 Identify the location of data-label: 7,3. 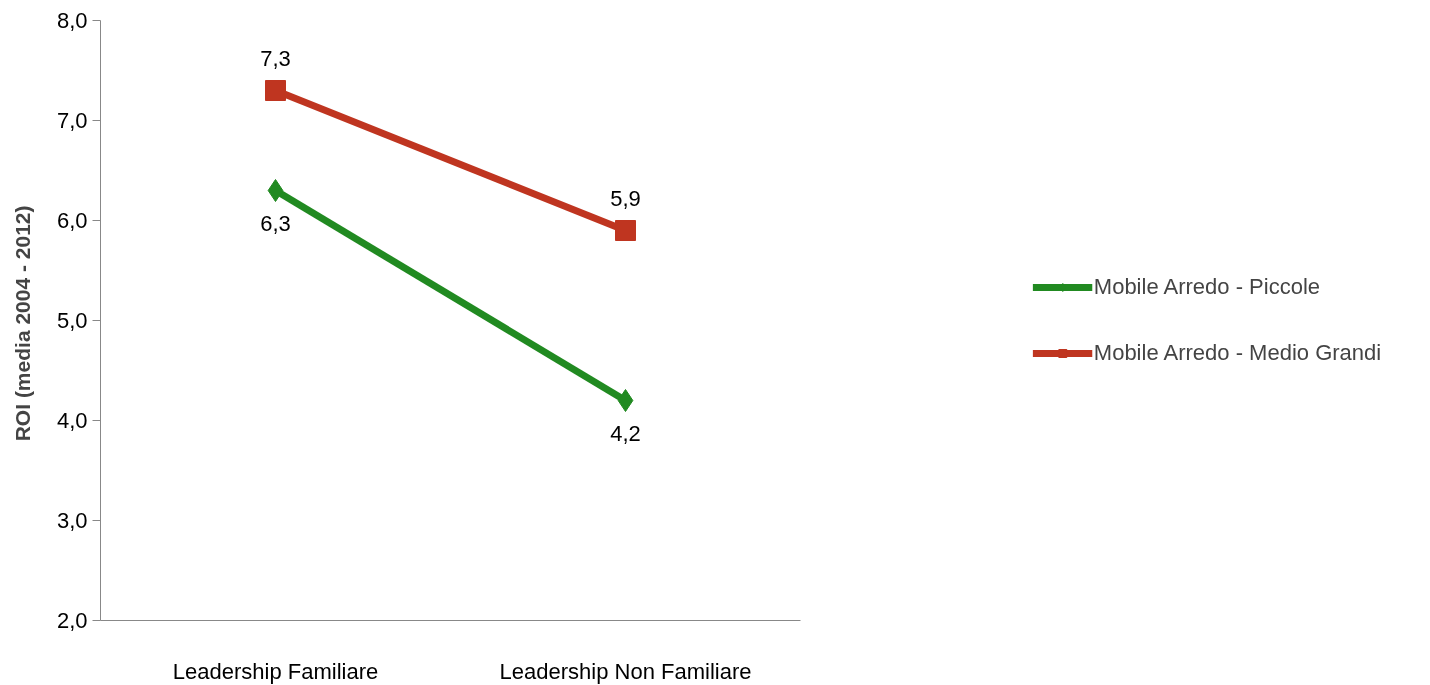
(275, 58).